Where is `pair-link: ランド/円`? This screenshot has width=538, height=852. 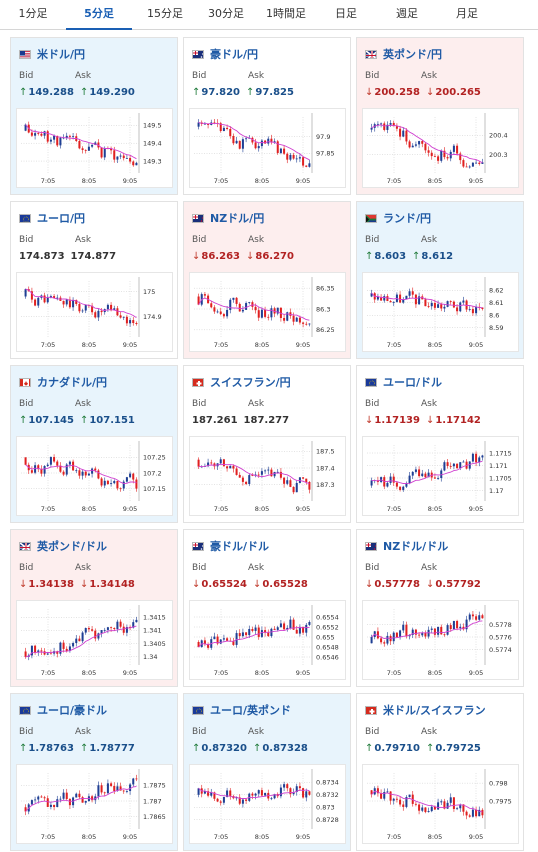
pair-link: ランド/円 is located at coordinates (398, 218).